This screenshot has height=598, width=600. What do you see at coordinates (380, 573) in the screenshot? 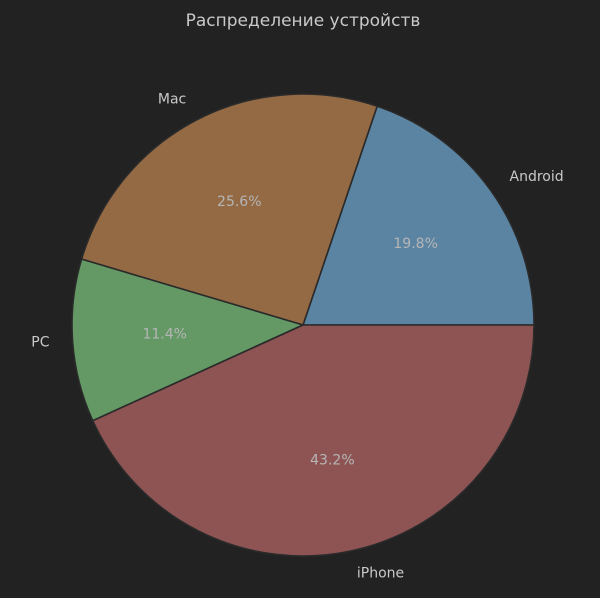
I see `slice-label-iphone: iPhone` at bounding box center [380, 573].